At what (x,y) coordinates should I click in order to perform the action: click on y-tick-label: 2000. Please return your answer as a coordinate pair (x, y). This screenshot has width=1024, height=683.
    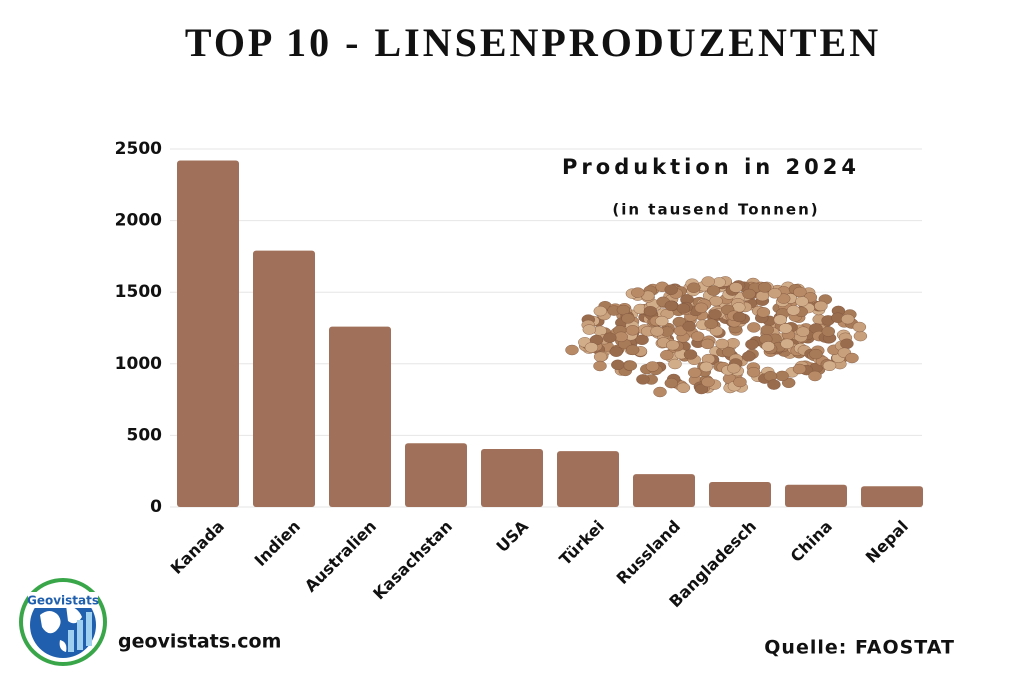
    Looking at the image, I should click on (138, 221).